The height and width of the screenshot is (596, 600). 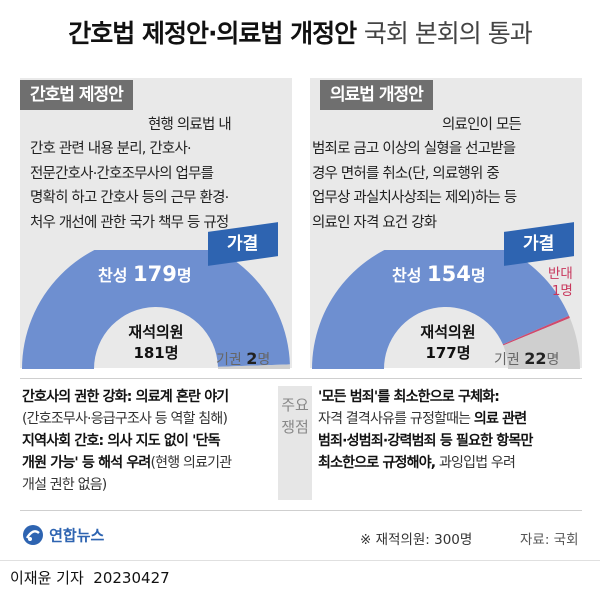 What do you see at coordinates (125, 419) in the screenshot?
I see `issue-left-line: (간호조무사·응급구조사 등 역할 침해)` at bounding box center [125, 419].